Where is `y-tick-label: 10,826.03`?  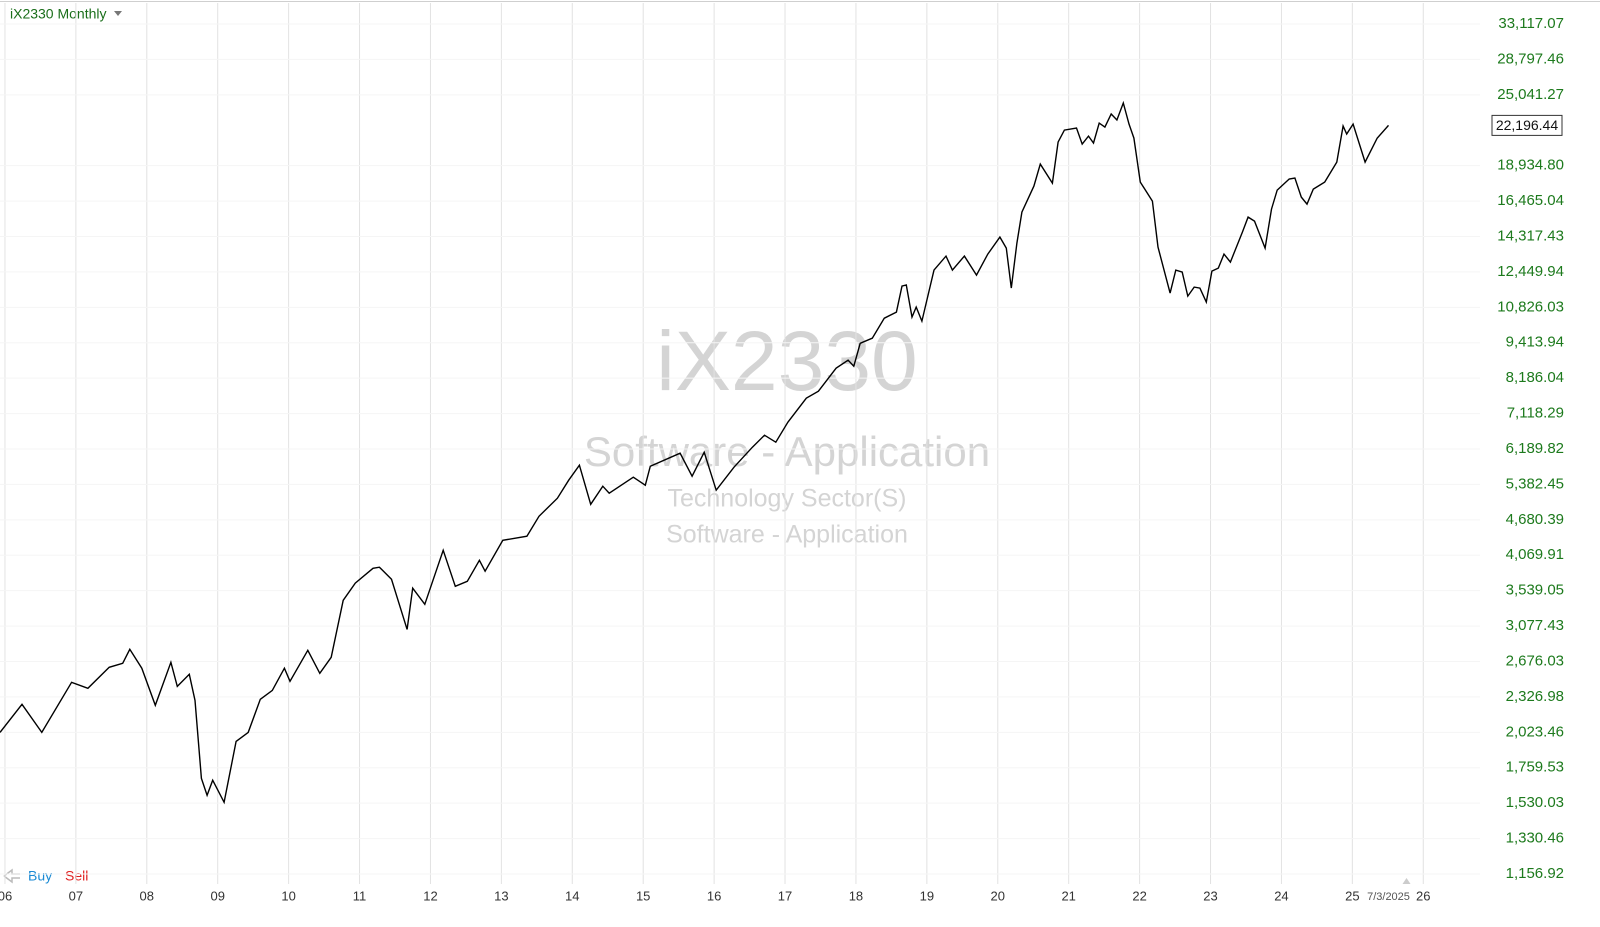 y-tick-label: 10,826.03 is located at coordinates (1530, 306).